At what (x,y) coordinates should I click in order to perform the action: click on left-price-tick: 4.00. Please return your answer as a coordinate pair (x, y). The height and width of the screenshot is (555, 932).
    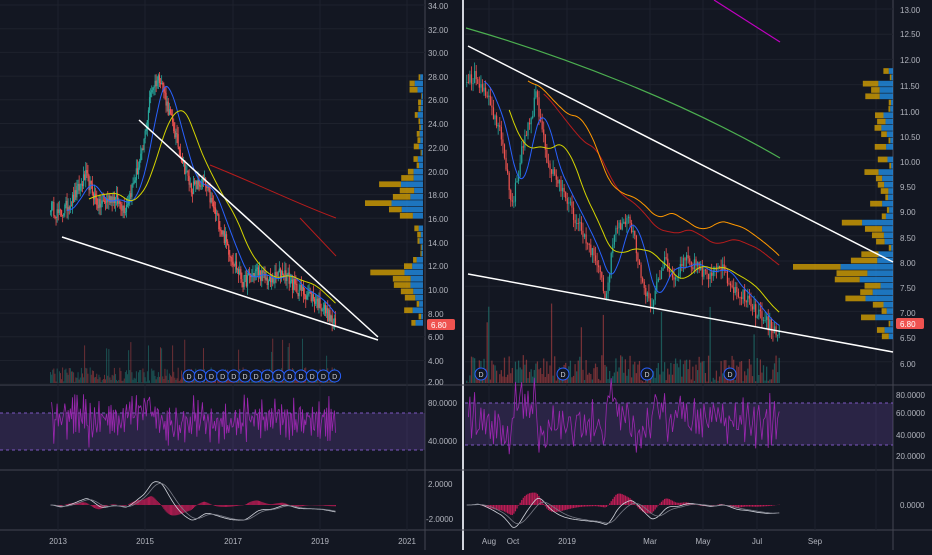
    Looking at the image, I should click on (436, 361).